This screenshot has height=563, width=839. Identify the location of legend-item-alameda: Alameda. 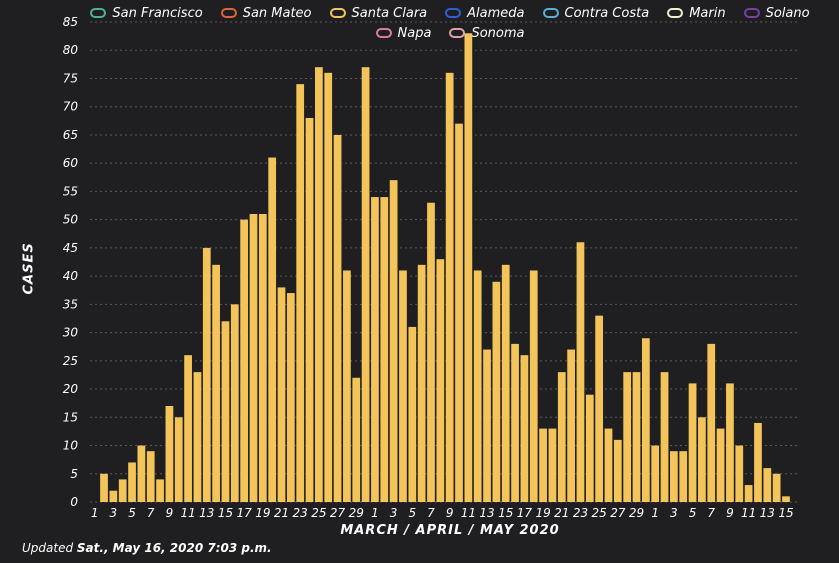
(485, 13).